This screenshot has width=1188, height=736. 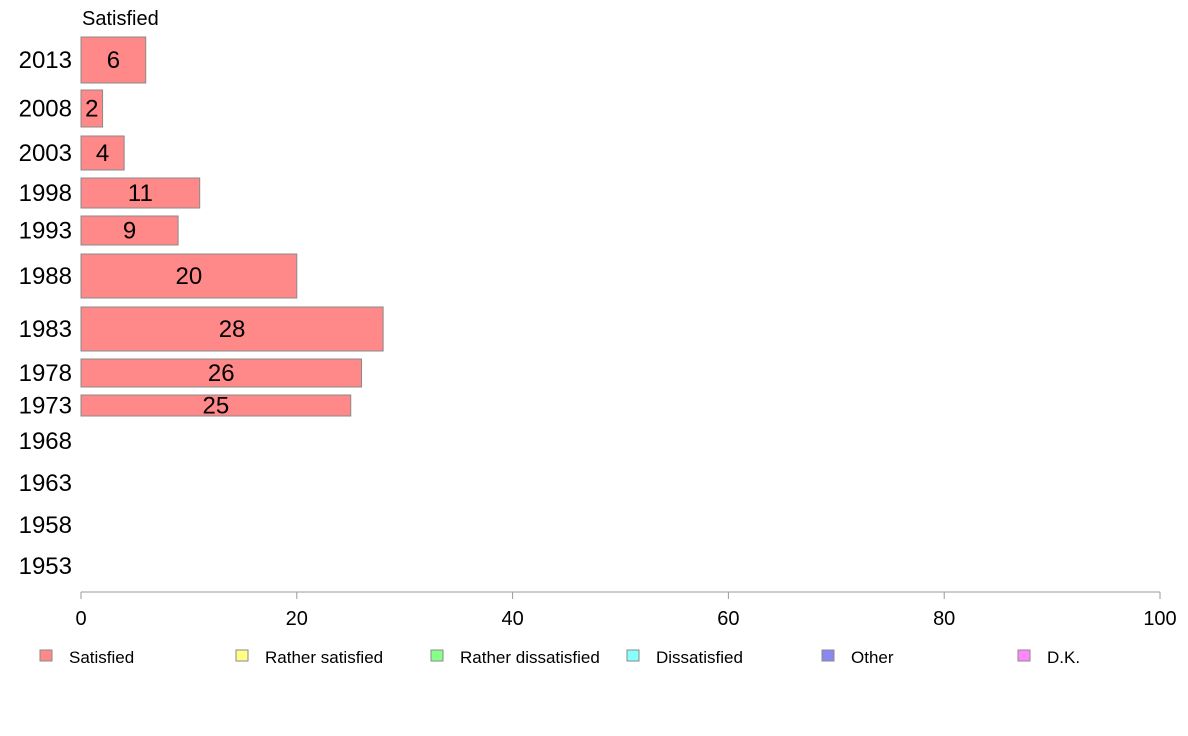 What do you see at coordinates (45, 373) in the screenshot?
I see `y-tick-label: 1978` at bounding box center [45, 373].